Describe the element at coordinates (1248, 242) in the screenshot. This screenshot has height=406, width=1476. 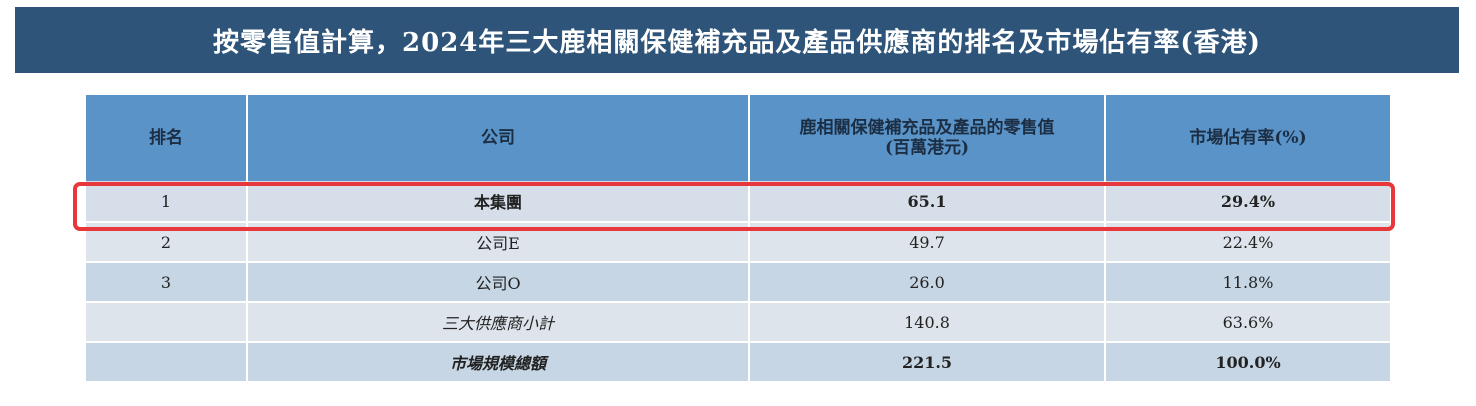
I see `share-cell: 22.4%` at that location.